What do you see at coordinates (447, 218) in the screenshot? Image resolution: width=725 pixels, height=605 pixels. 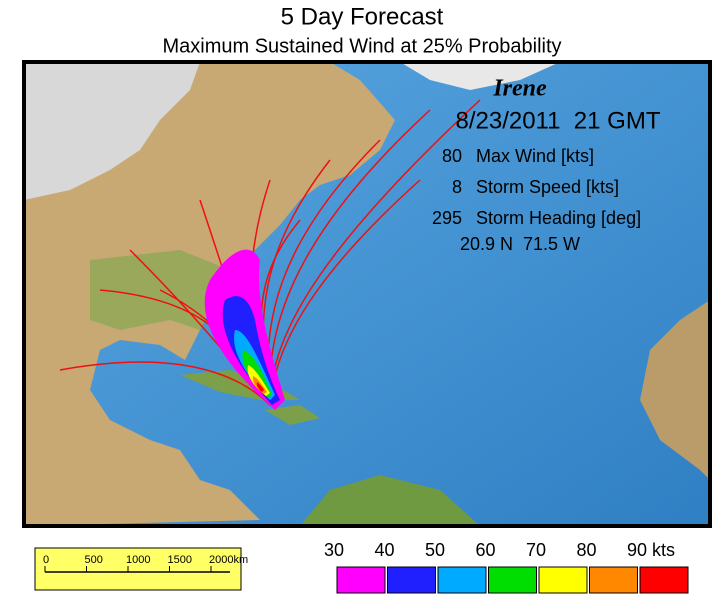 I see `stat-value: 295` at bounding box center [447, 218].